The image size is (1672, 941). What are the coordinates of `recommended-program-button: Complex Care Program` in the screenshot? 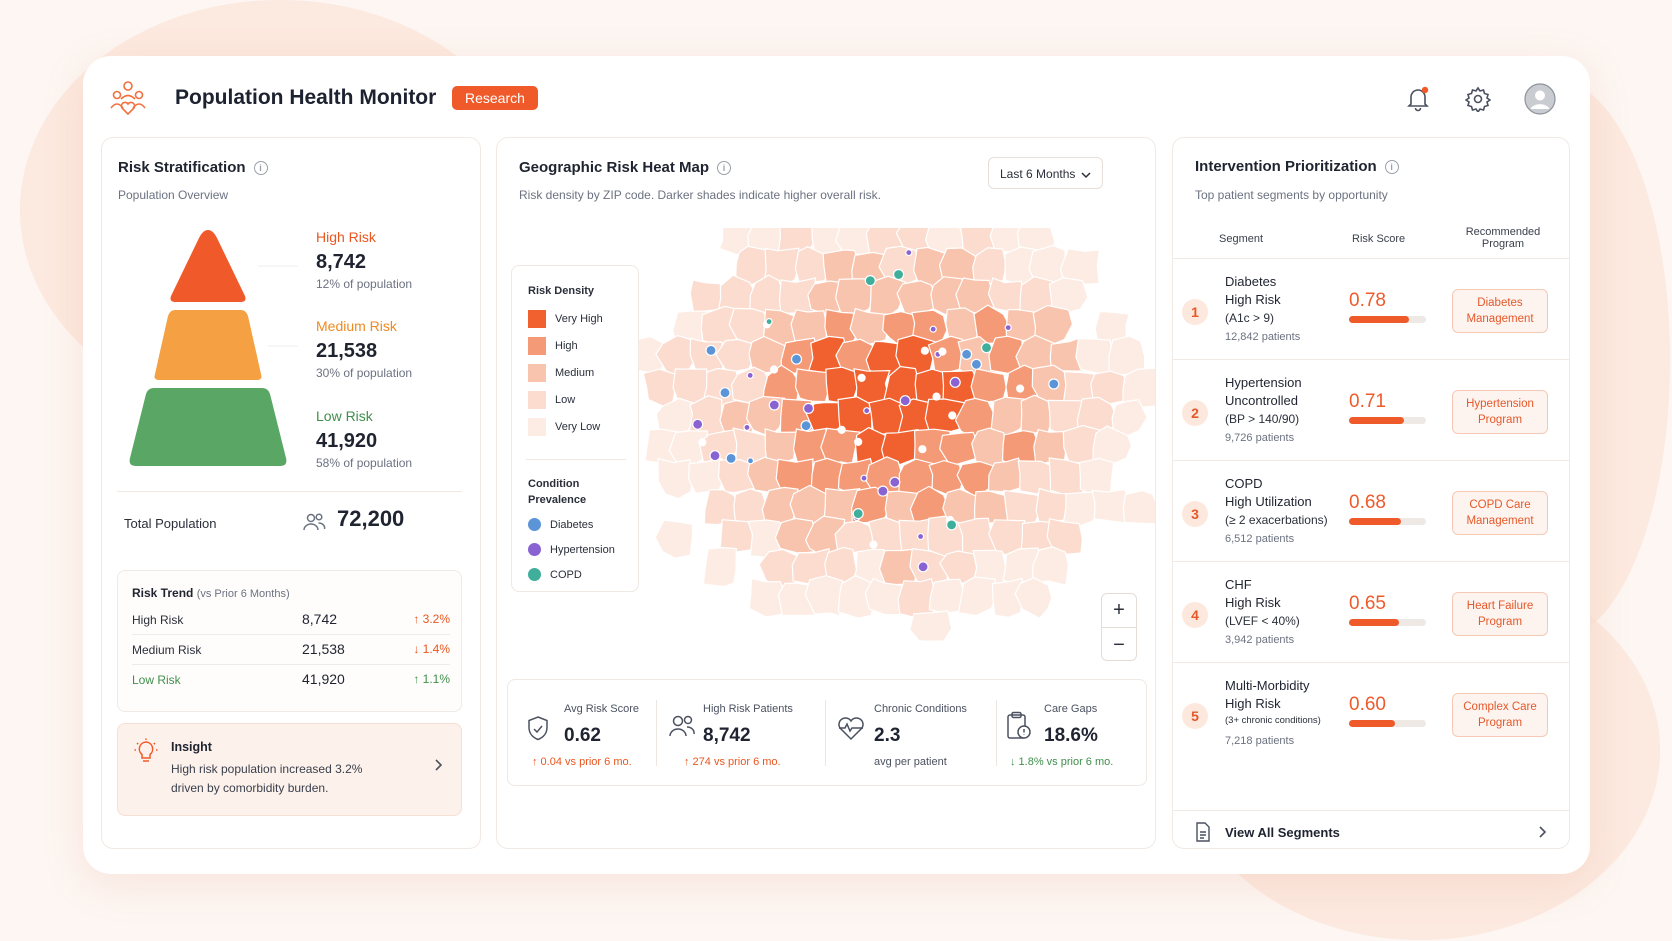 It's located at (1500, 715).